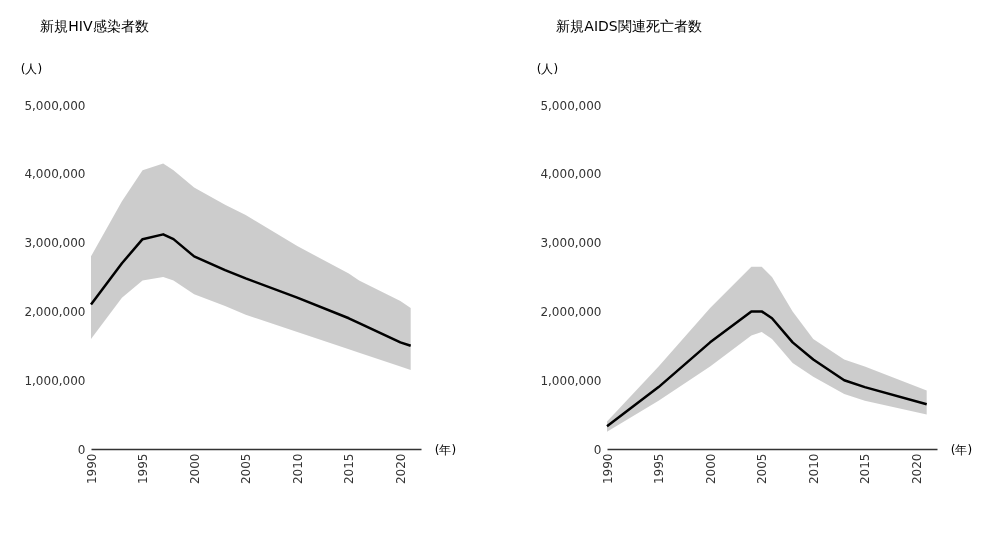 This screenshot has height=545, width=1006. Describe the element at coordinates (94, 26) in the screenshot. I see `chart-title: 新規HIV感染者数` at that location.